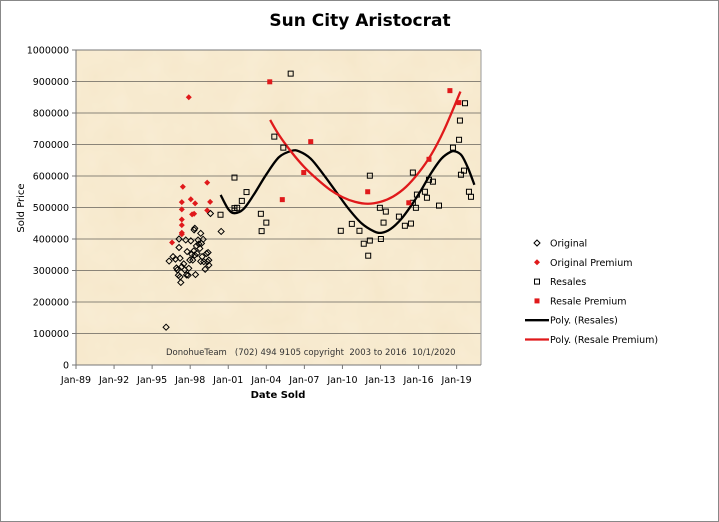 The height and width of the screenshot is (522, 719). I want to click on legend-marker-resales, so click(537, 281).